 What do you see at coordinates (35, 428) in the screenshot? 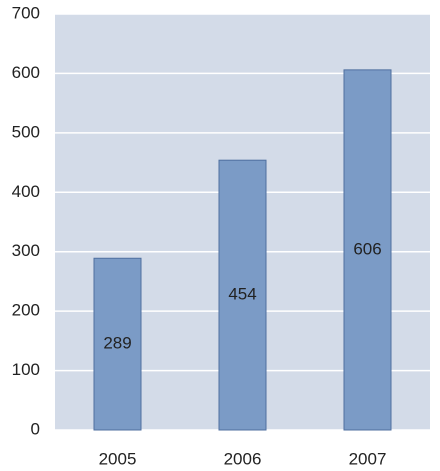
I see `y-tick-label: 0` at bounding box center [35, 428].